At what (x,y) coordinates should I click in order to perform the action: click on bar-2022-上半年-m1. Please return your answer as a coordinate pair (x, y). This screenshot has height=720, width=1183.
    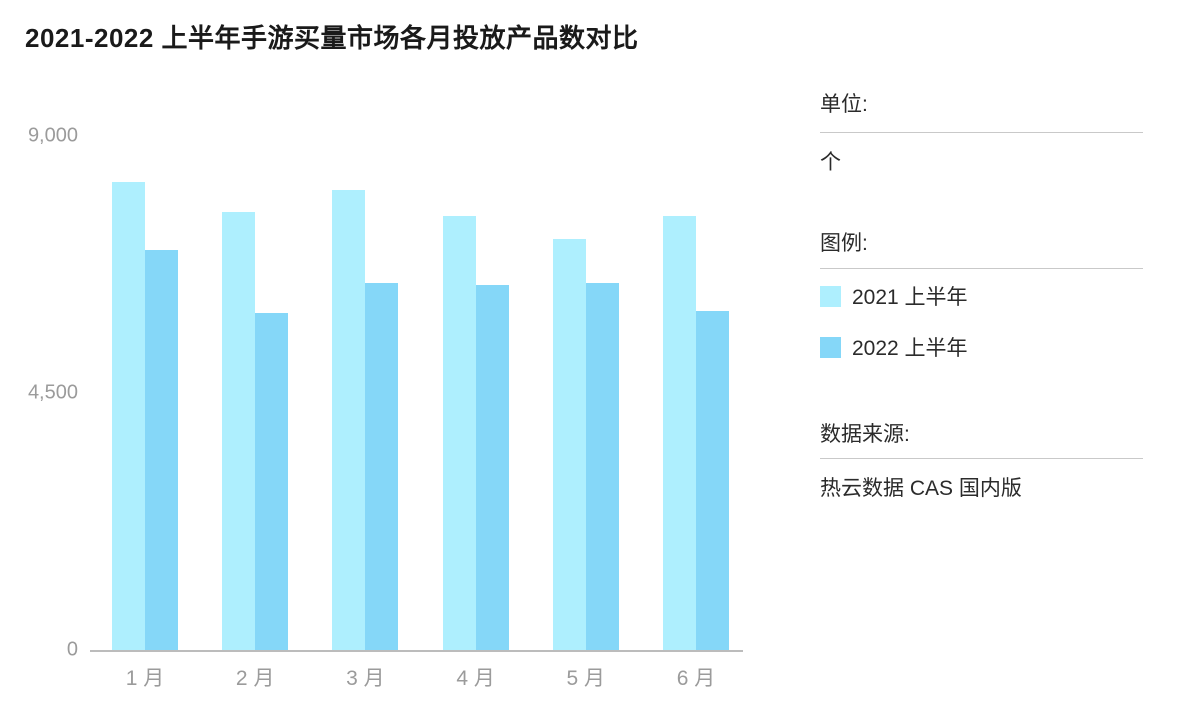
    Looking at the image, I should click on (161, 450).